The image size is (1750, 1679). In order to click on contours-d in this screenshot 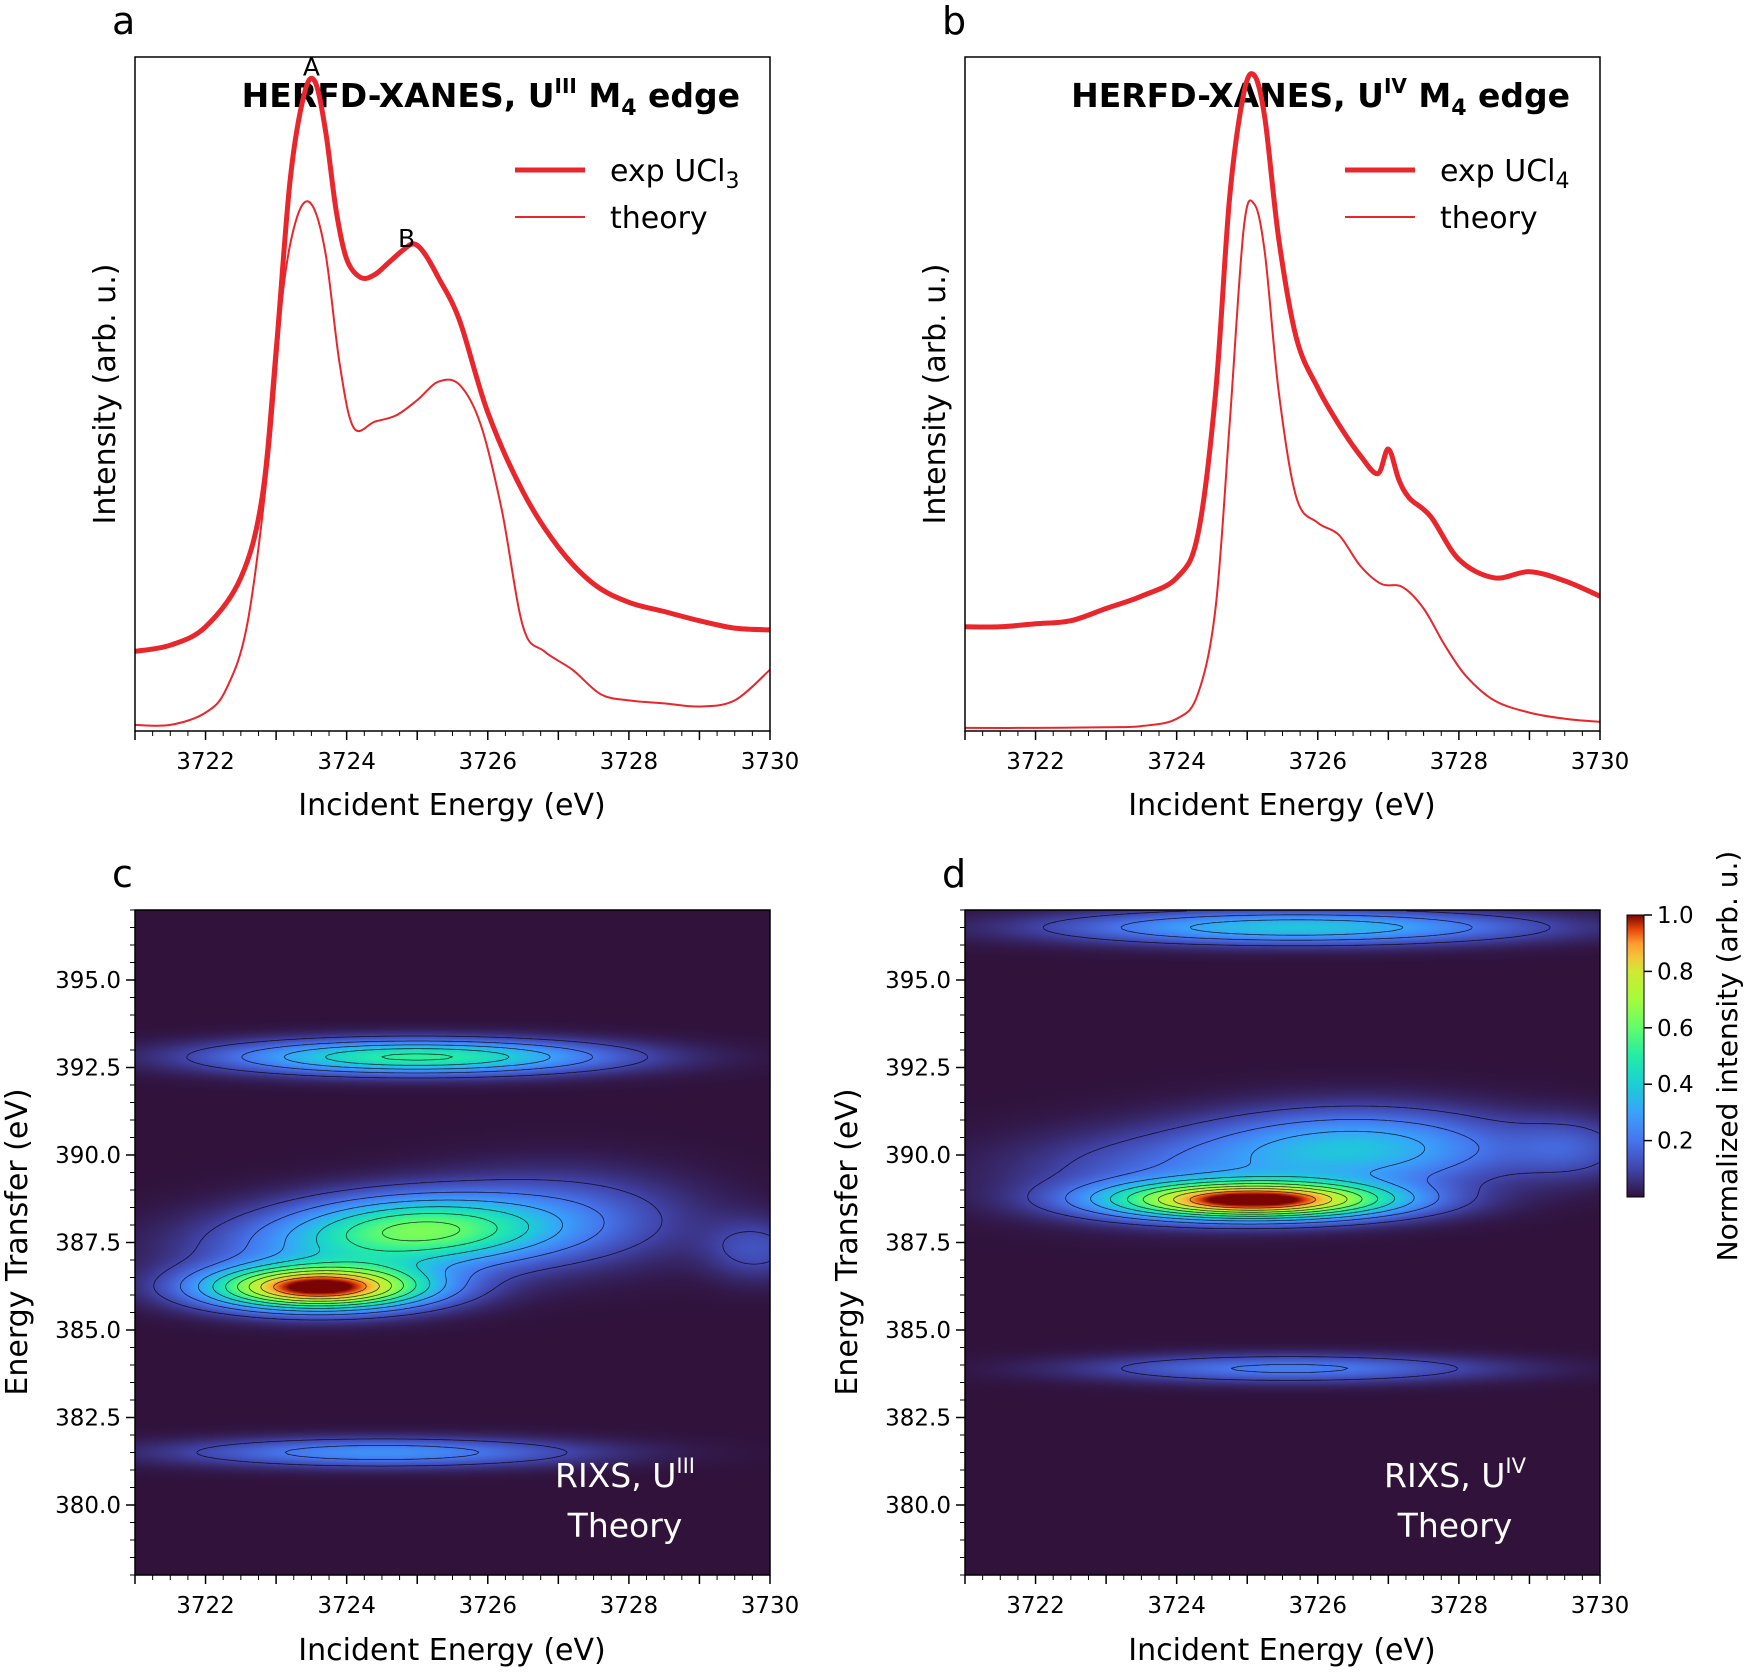, I will do `click(1313, 1145)`.